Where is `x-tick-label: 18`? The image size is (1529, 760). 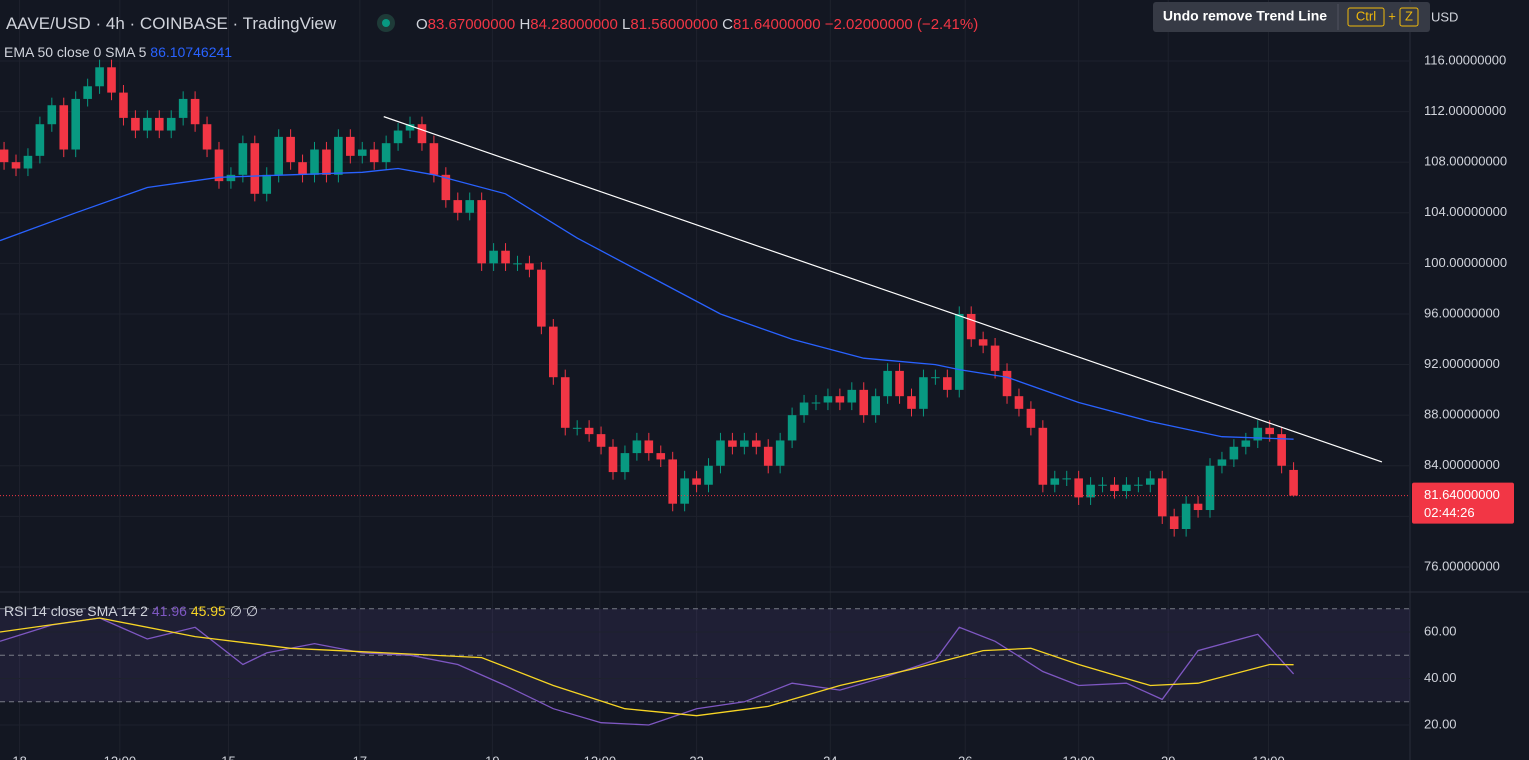 x-tick-label: 18 is located at coordinates (19, 756).